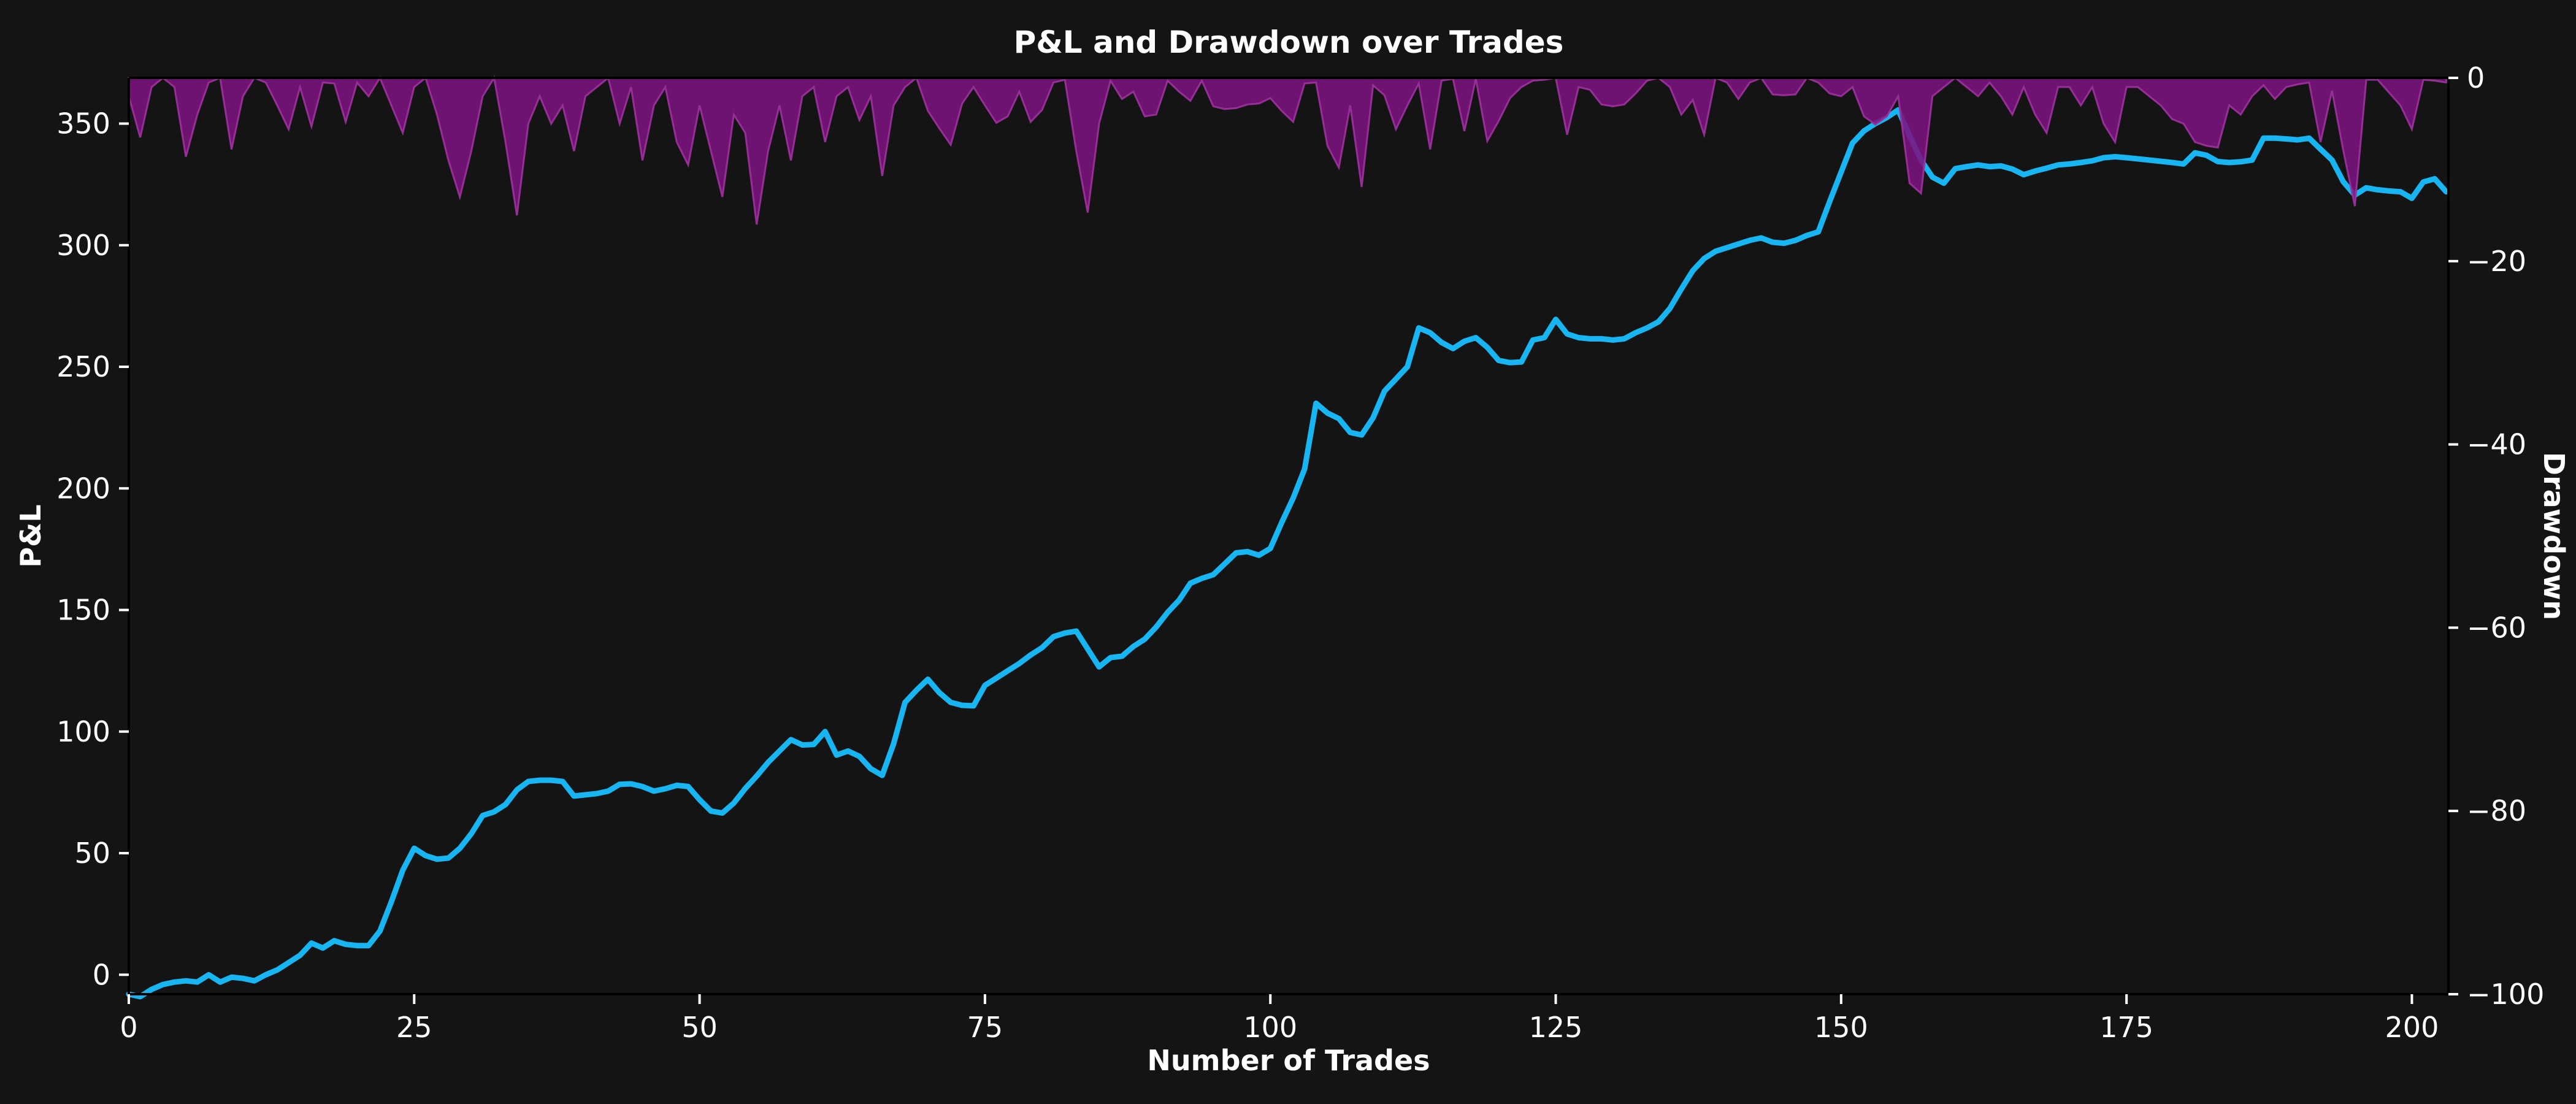 The image size is (2576, 1104). I want to click on x-tick-label: 75, so click(985, 1027).